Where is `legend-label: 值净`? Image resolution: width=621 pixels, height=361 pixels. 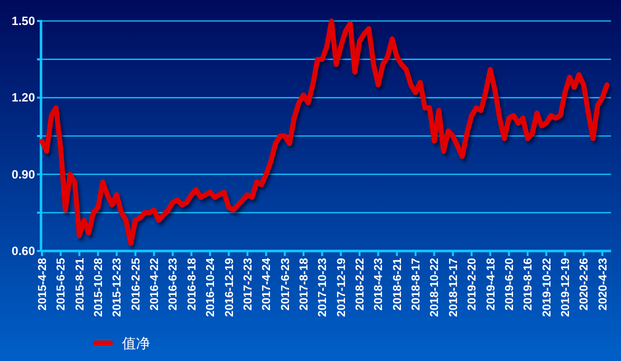
legend-label: 值净 is located at coordinates (136, 343).